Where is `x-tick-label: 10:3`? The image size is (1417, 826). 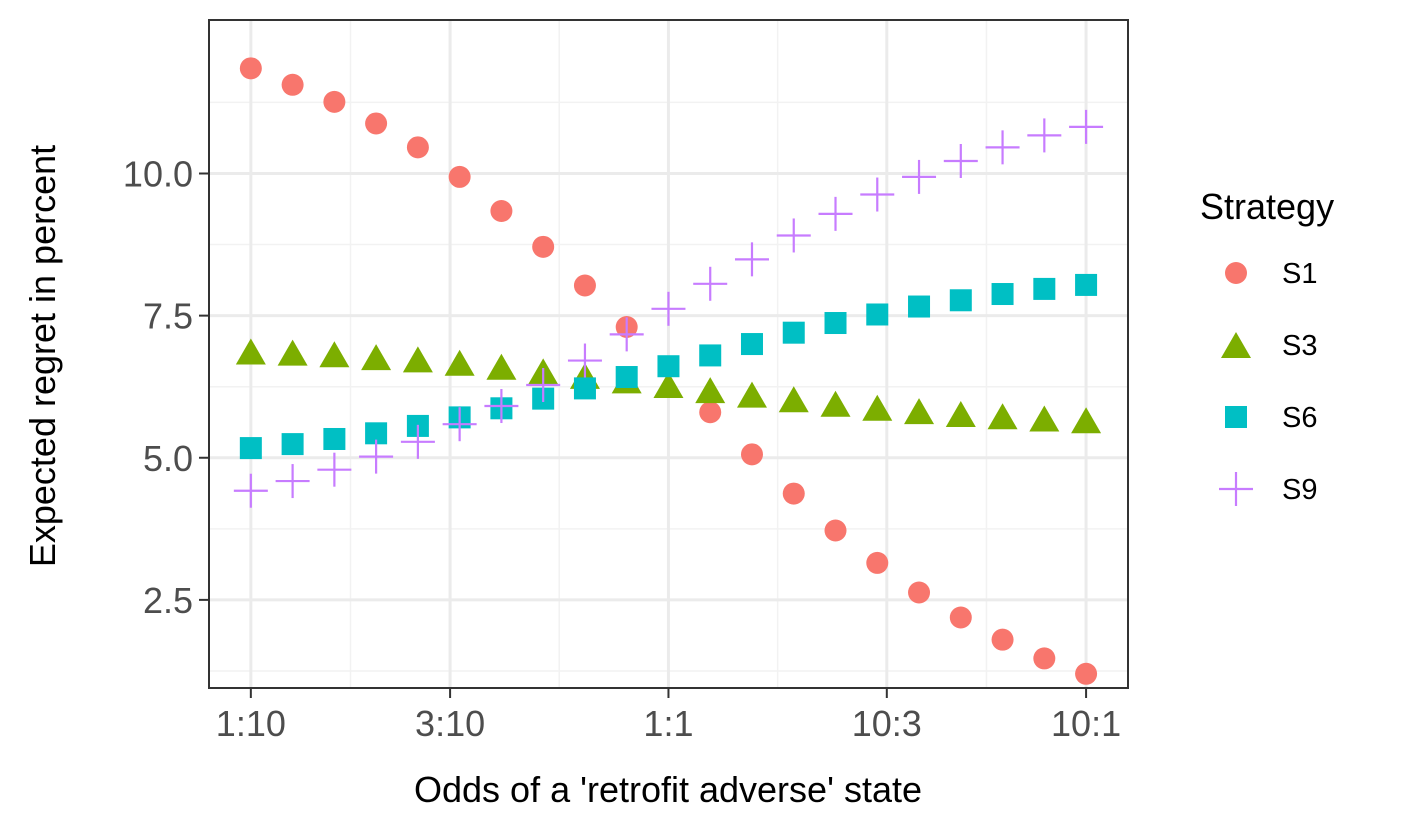 x-tick-label: 10:3 is located at coordinates (887, 723).